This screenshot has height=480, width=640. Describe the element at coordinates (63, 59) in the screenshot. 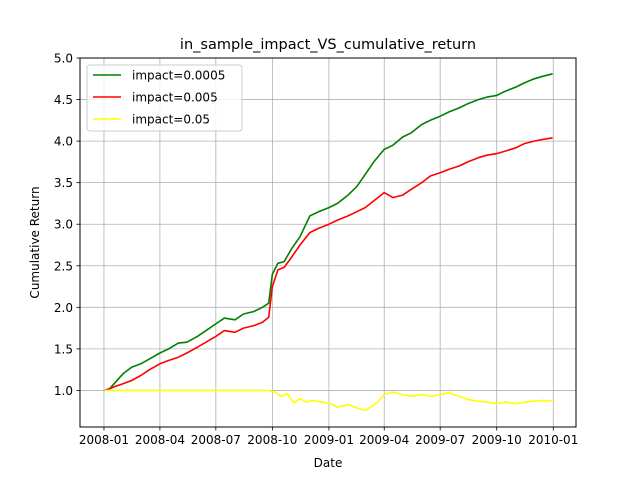

I see `y-tick-label: 5.0` at that location.